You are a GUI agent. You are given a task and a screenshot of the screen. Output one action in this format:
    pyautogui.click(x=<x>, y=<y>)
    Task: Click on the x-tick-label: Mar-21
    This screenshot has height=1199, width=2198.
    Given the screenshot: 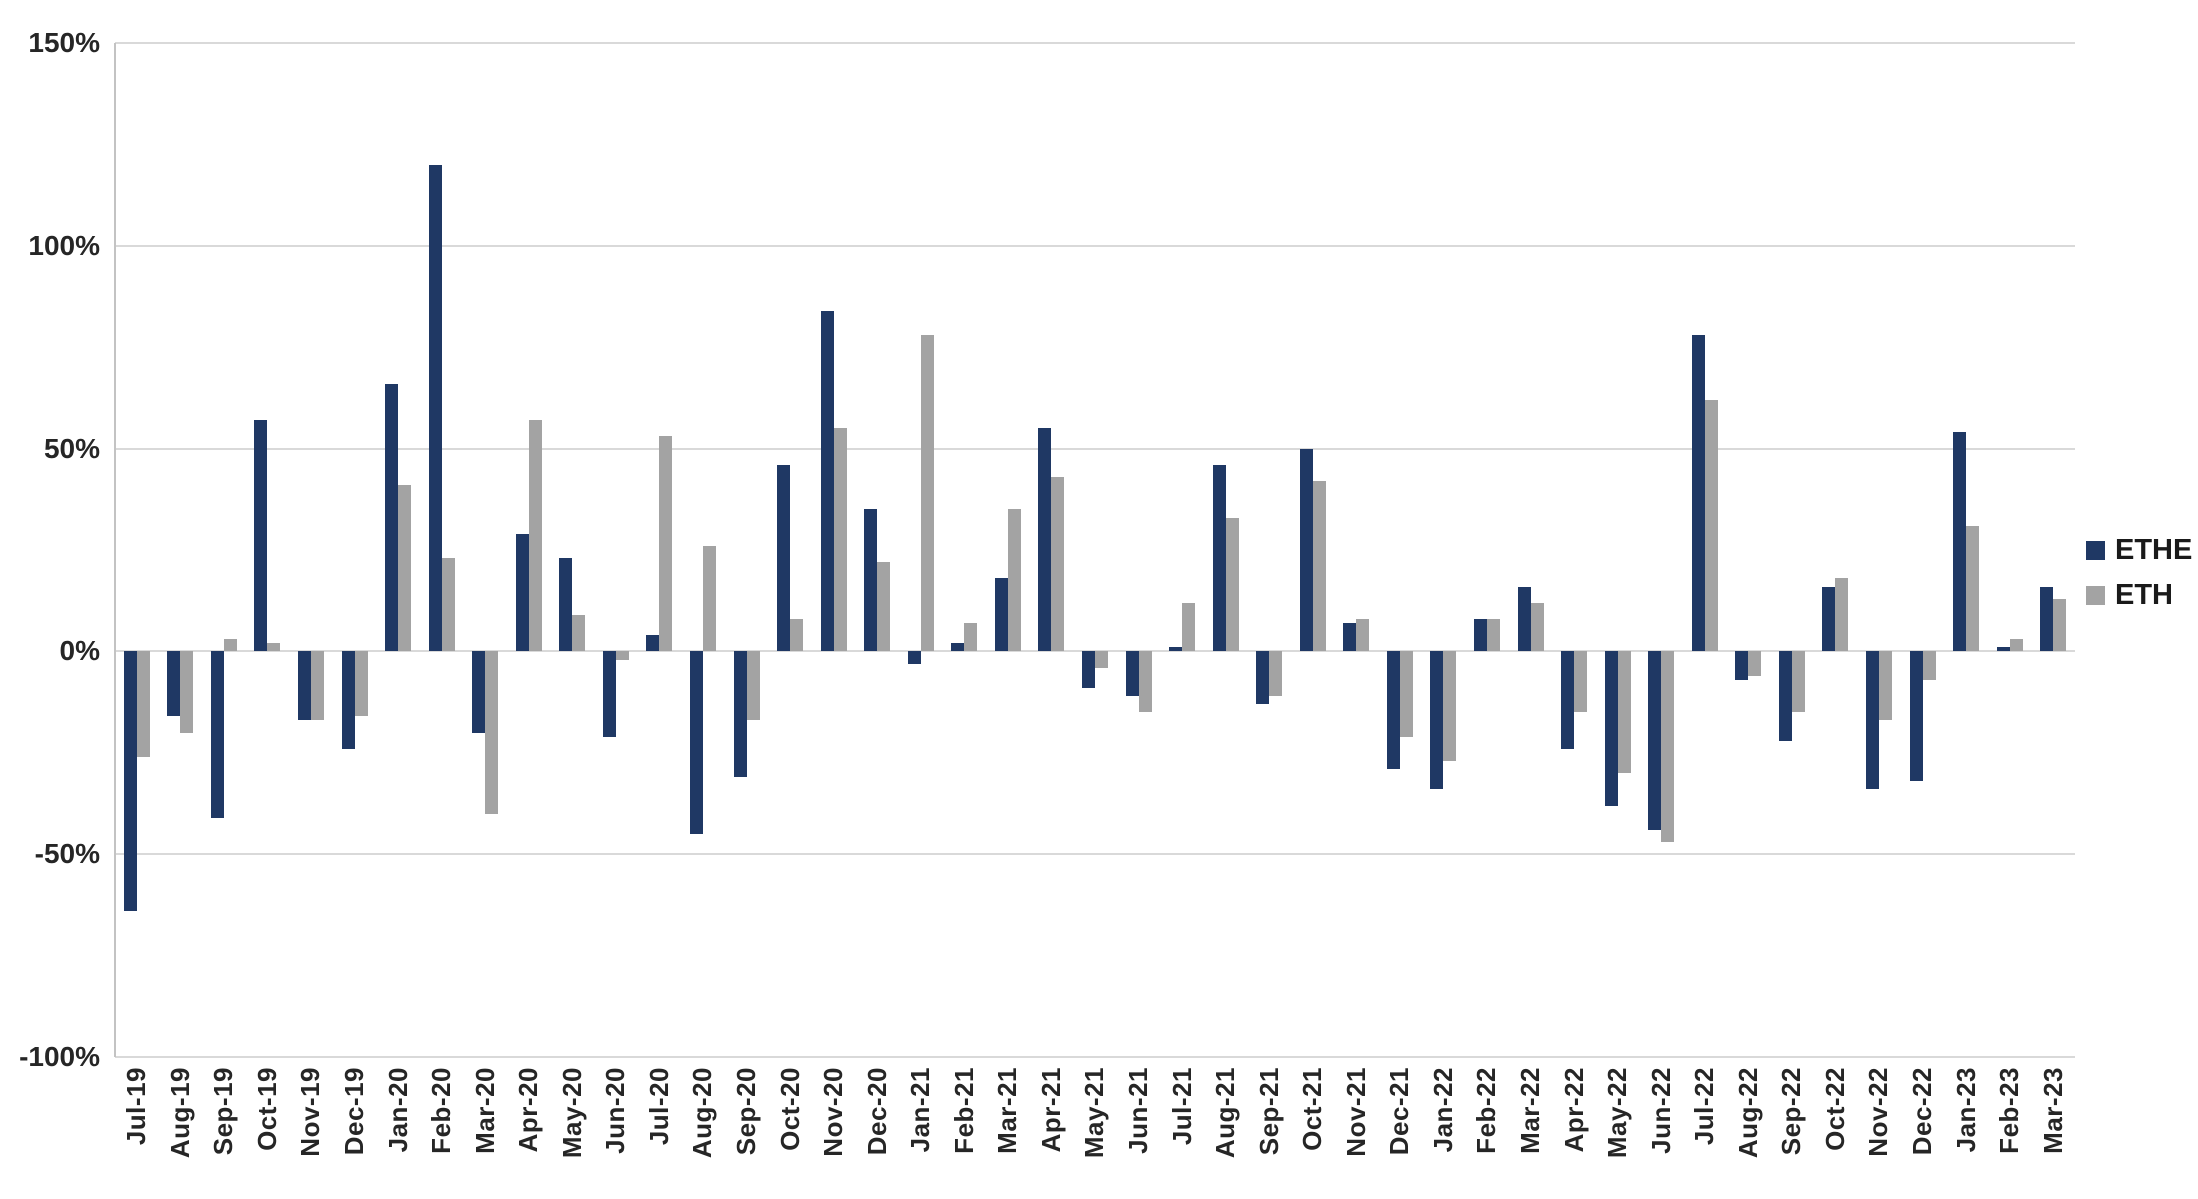 What is the action you would take?
    pyautogui.click(x=1007, y=1110)
    